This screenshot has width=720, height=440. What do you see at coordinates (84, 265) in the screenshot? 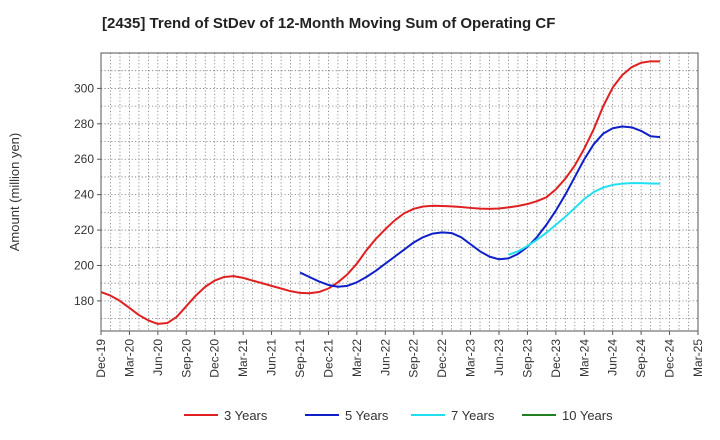
I see `y-tick-label: 200` at bounding box center [84, 265].